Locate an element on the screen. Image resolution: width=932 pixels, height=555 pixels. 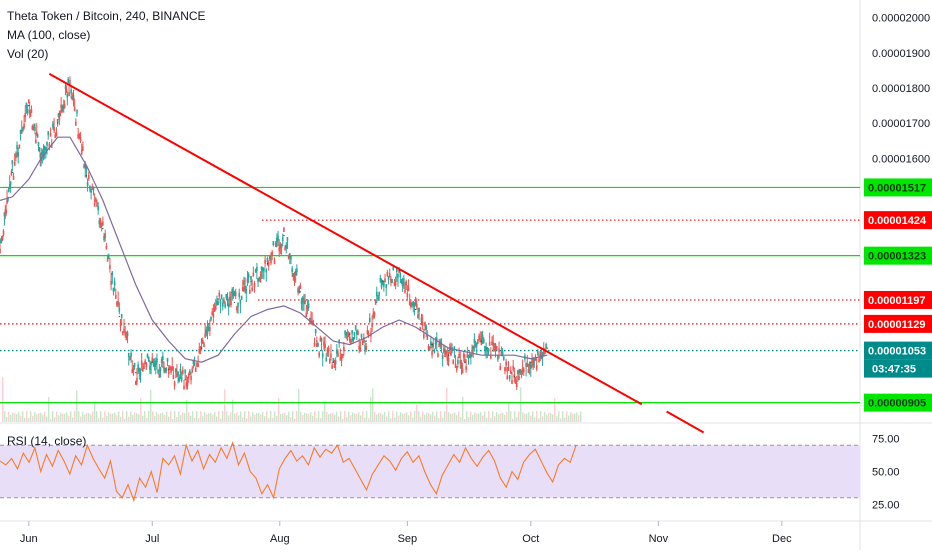
ma-legend: MA (100, close) is located at coordinates (49, 35).